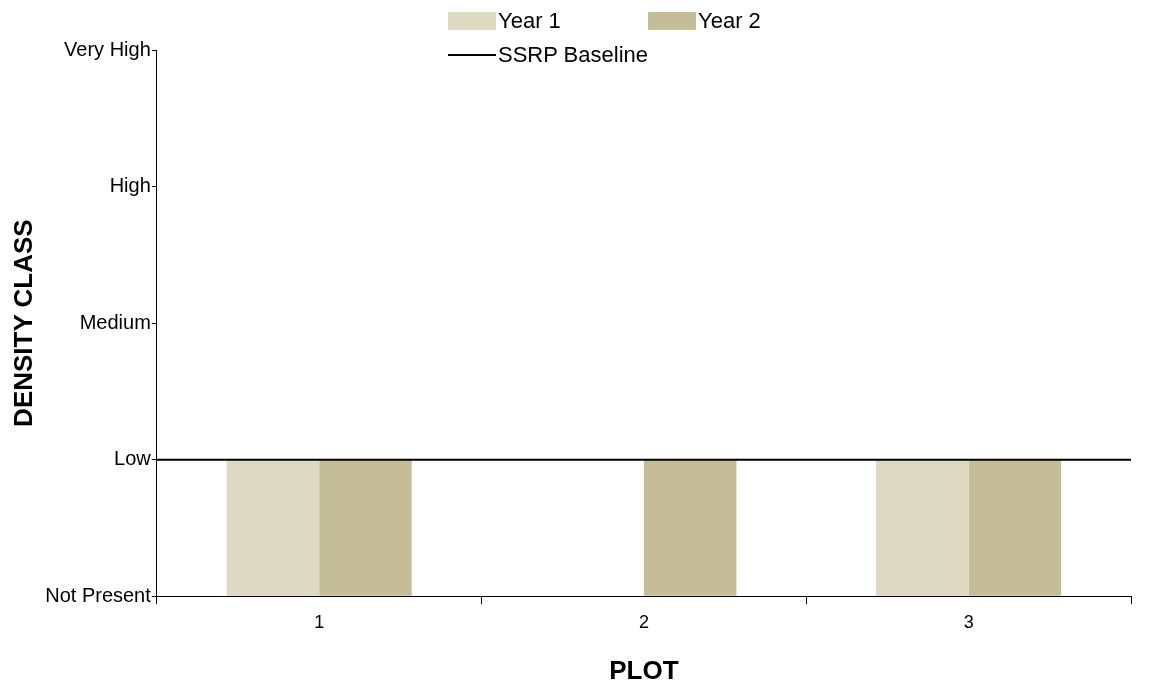 This screenshot has width=1151, height=696. What do you see at coordinates (130, 185) in the screenshot?
I see `text: High` at bounding box center [130, 185].